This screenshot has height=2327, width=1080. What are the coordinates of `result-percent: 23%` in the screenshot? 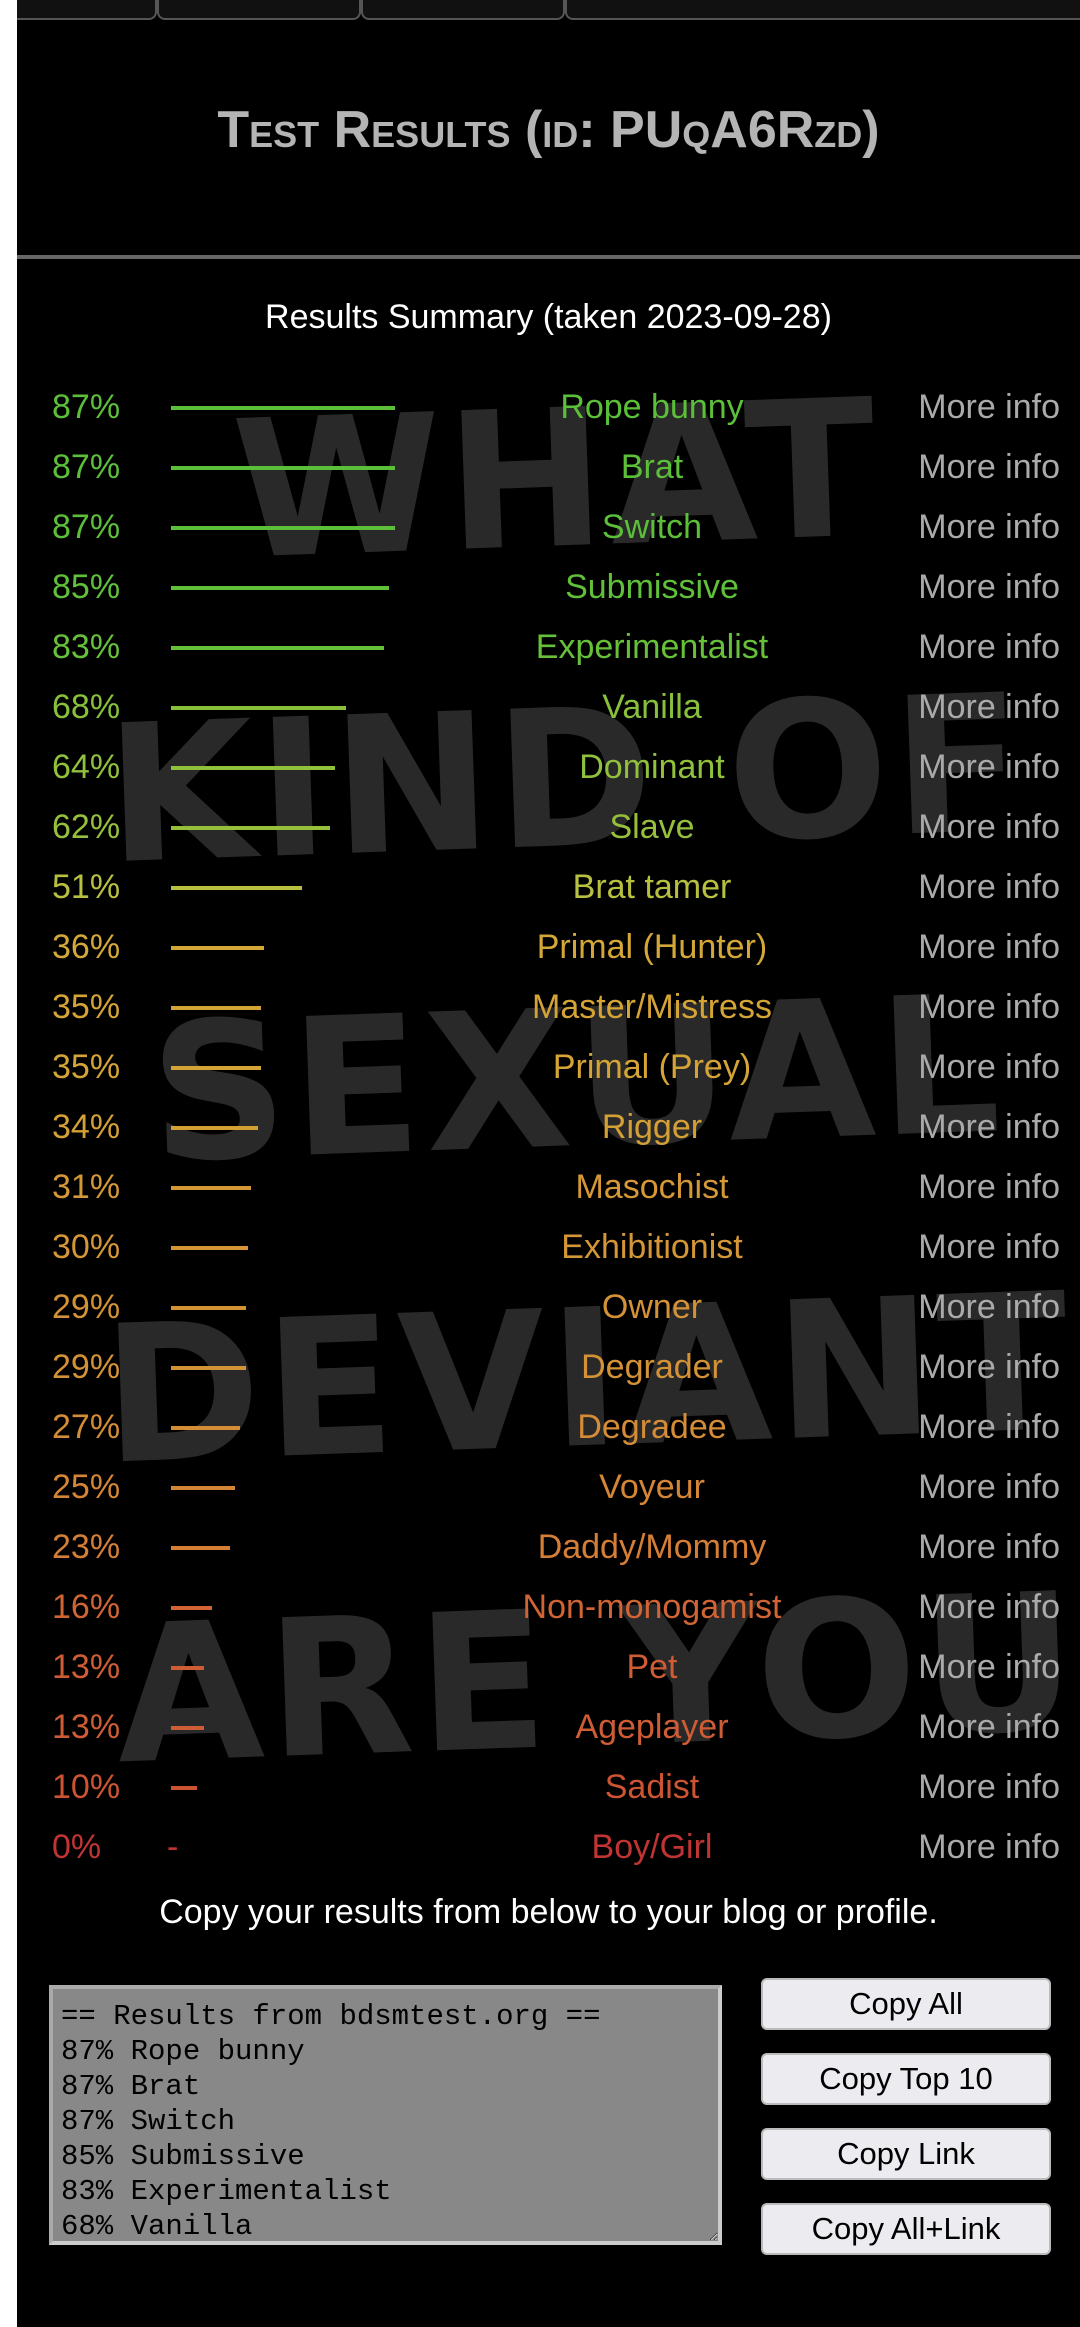 It's located at (86, 1547).